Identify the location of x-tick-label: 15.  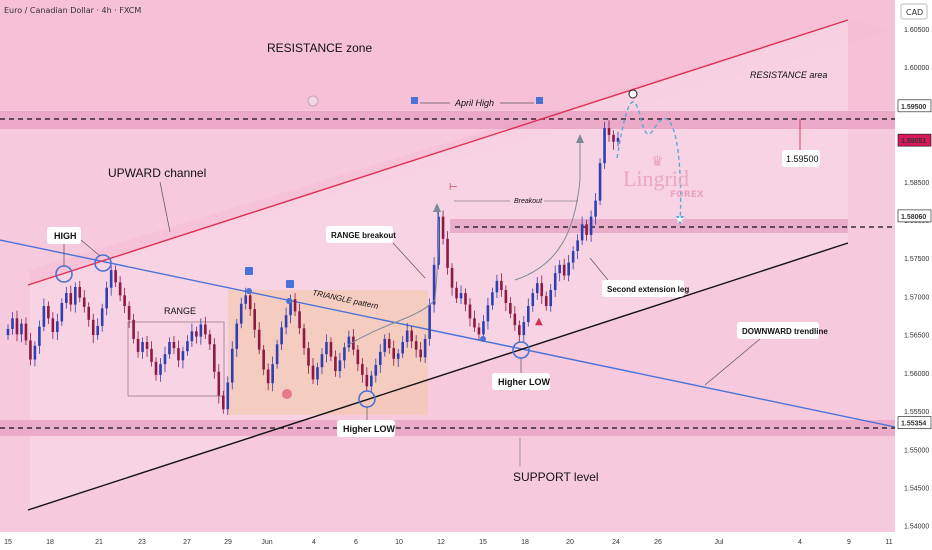
(8, 542).